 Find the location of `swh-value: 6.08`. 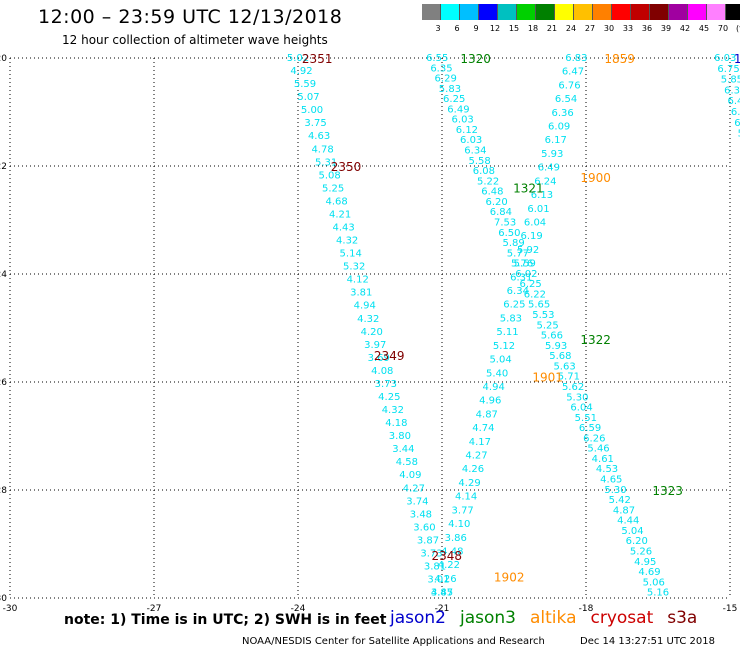

swh-value: 6.08 is located at coordinates (484, 171).